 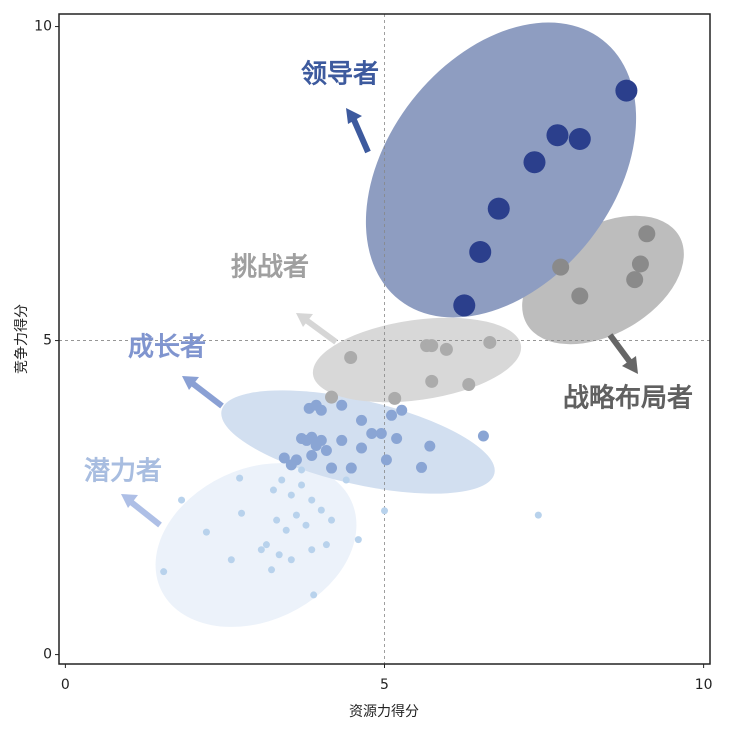 What do you see at coordinates (340, 74) in the screenshot?
I see `group-label: 领导者` at bounding box center [340, 74].